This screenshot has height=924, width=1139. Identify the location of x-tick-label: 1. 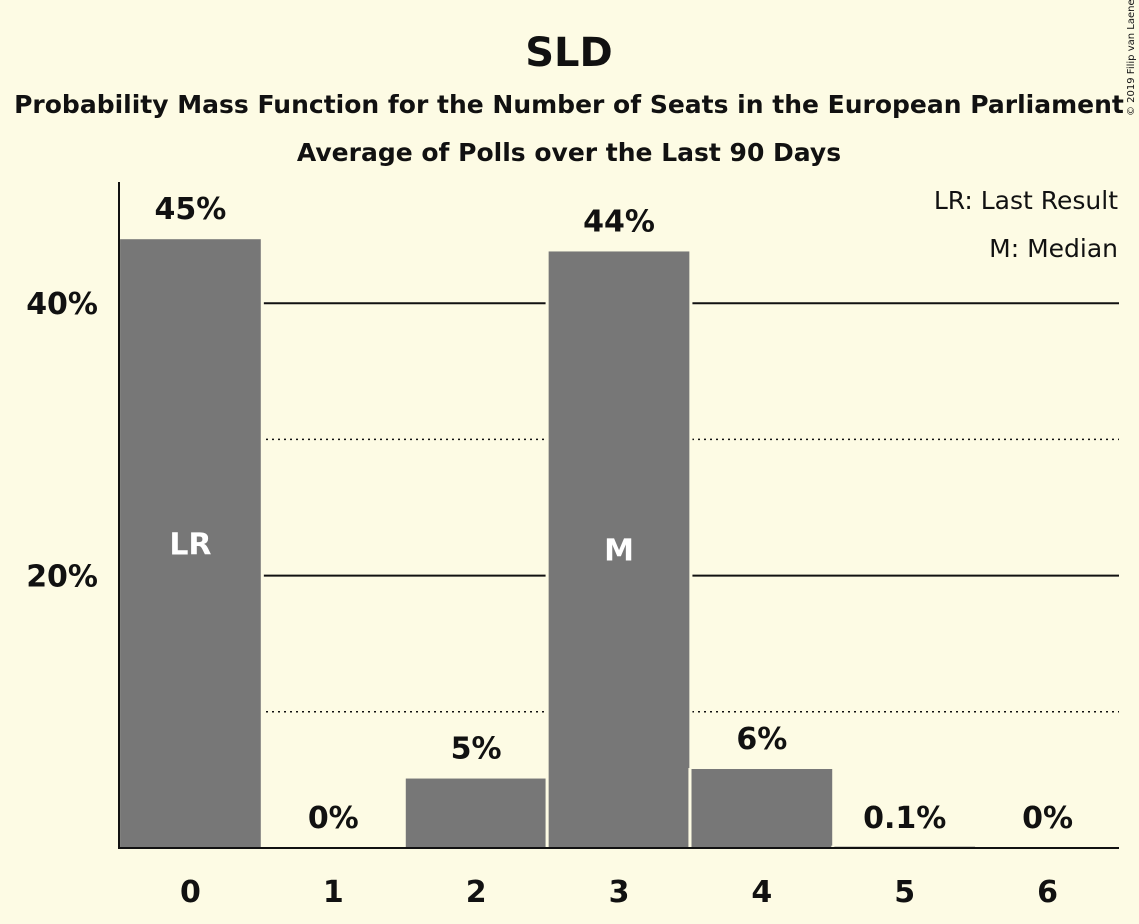
(333, 892).